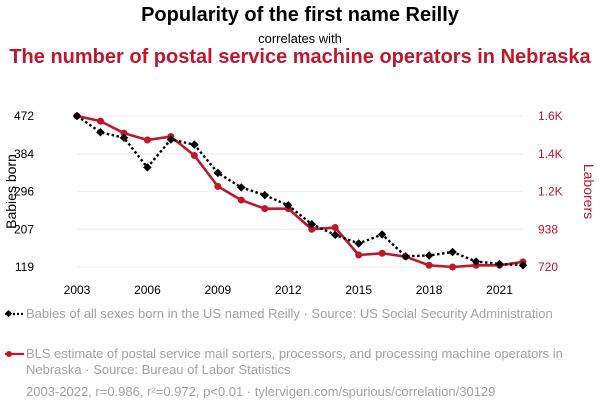 The height and width of the screenshot is (414, 600). What do you see at coordinates (24, 154) in the screenshot?
I see `y-tick-label-left: 384` at bounding box center [24, 154].